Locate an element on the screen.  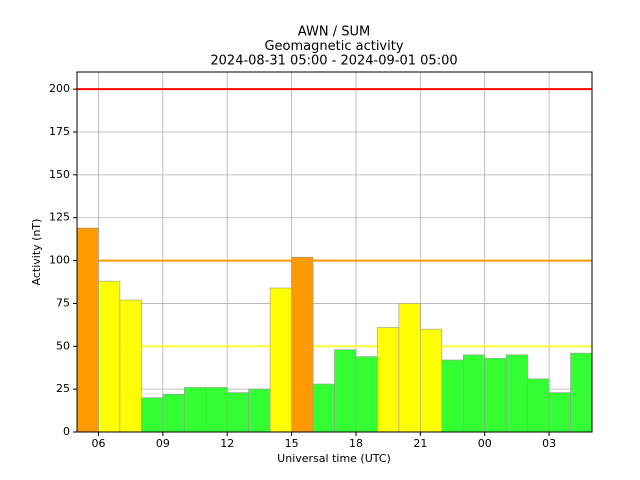
x-tick-label: 18 is located at coordinates (356, 443).